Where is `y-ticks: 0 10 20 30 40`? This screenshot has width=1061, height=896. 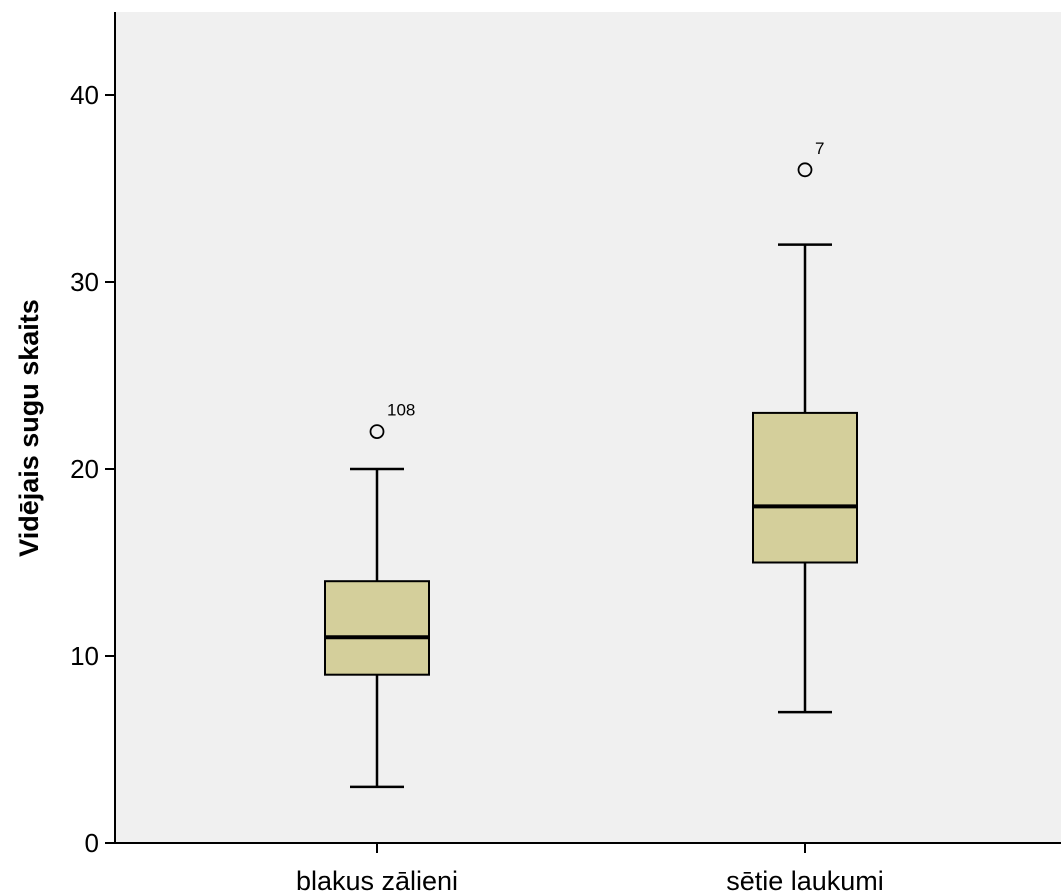 y-ticks: 0 10 20 30 40 is located at coordinates (92, 469).